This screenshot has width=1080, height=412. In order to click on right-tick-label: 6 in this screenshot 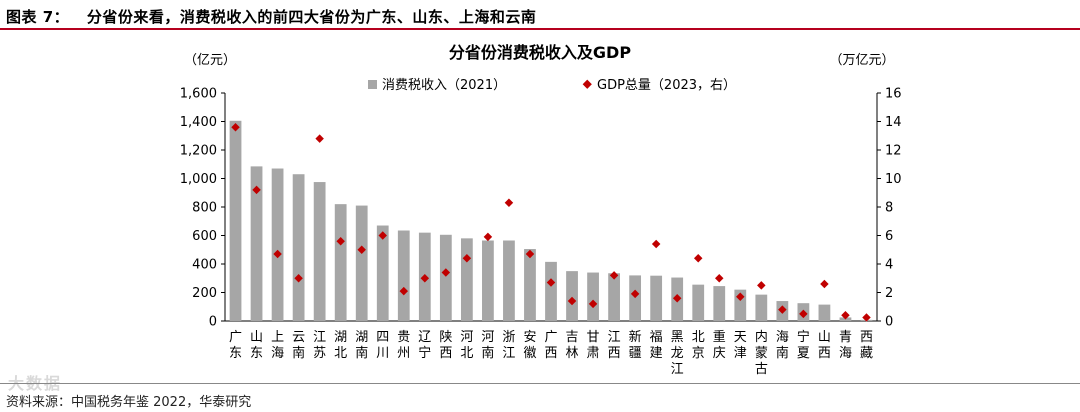, I will do `click(889, 236)`.